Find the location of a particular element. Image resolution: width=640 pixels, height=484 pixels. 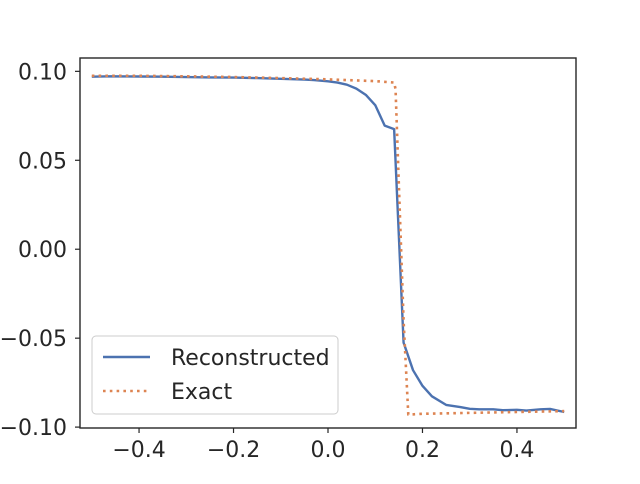

x-tick-label: −0.4 is located at coordinates (138, 450).